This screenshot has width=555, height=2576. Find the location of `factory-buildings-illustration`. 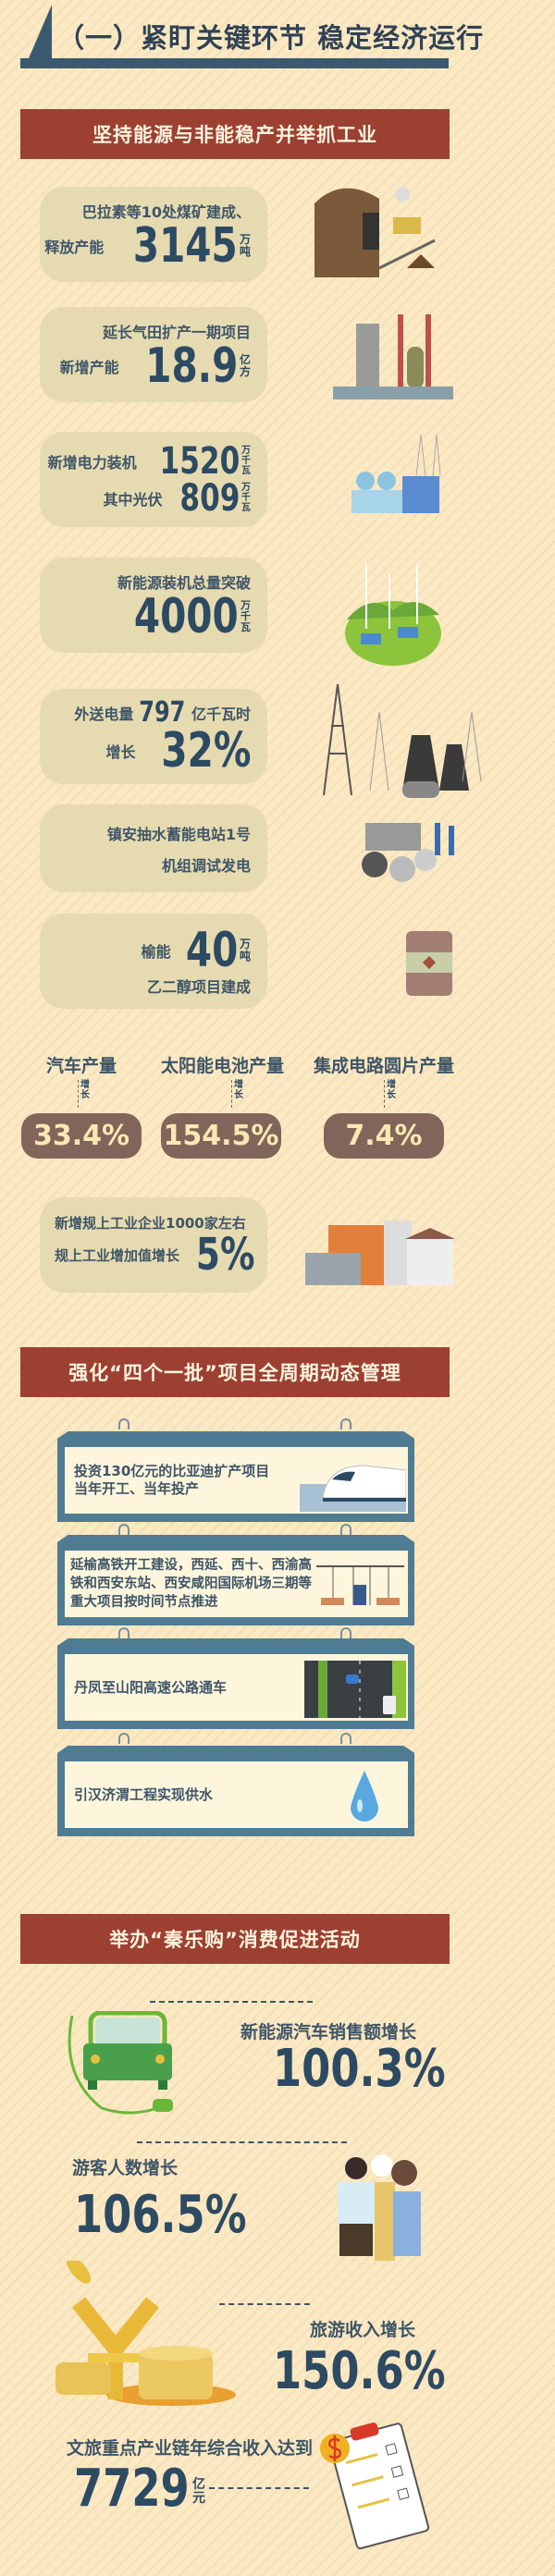

factory-buildings-illustration is located at coordinates (380, 1253).